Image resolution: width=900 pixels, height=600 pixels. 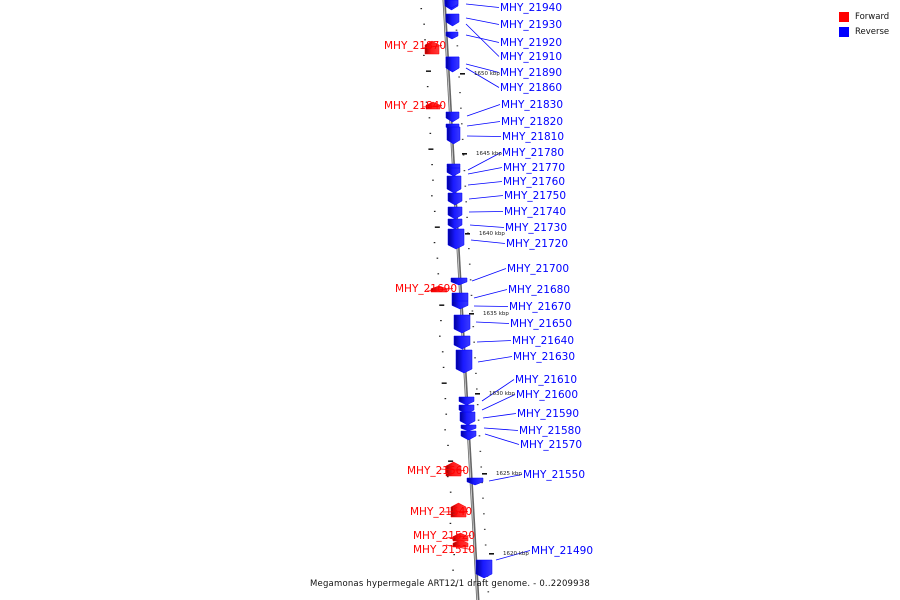 I want to click on gene-mhy_21720: MHY_21720, so click(x=507, y=239).